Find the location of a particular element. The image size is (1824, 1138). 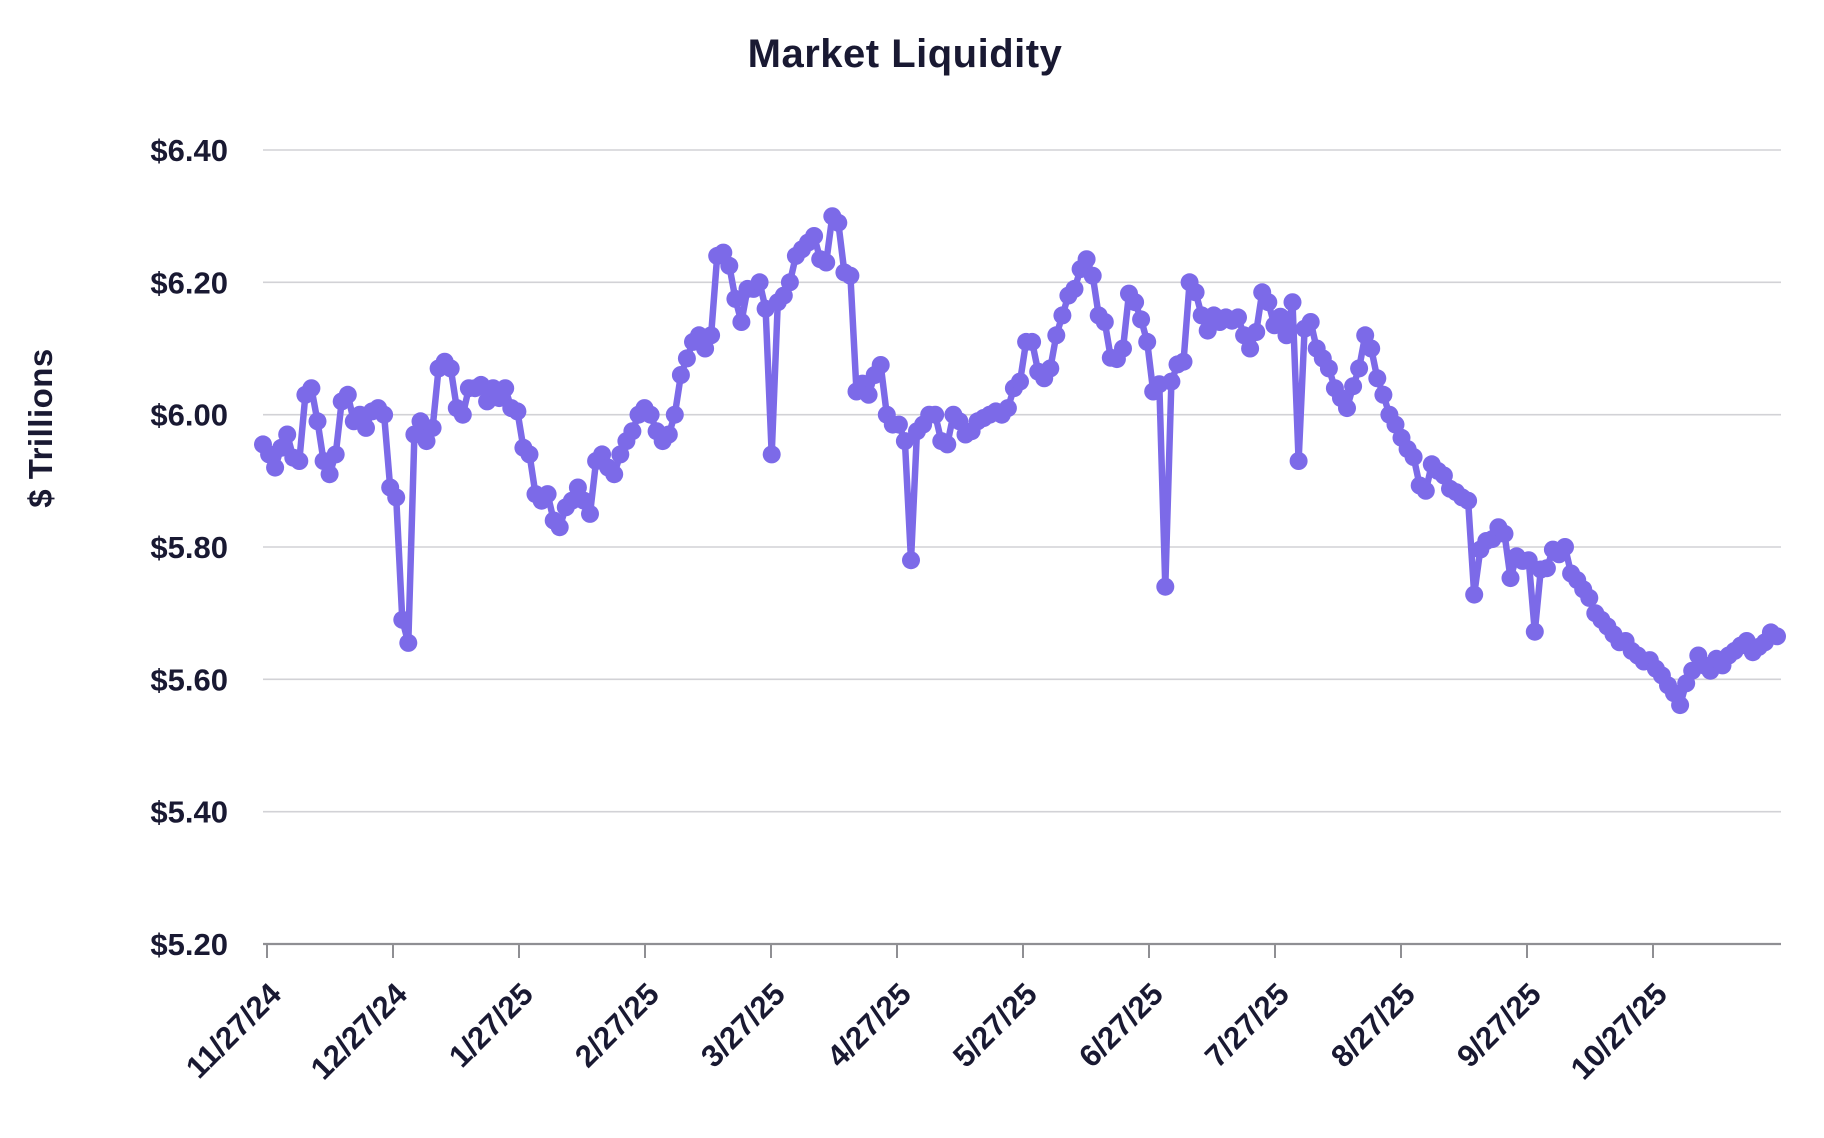

y-tick-label: $6.20 is located at coordinates (189, 282).